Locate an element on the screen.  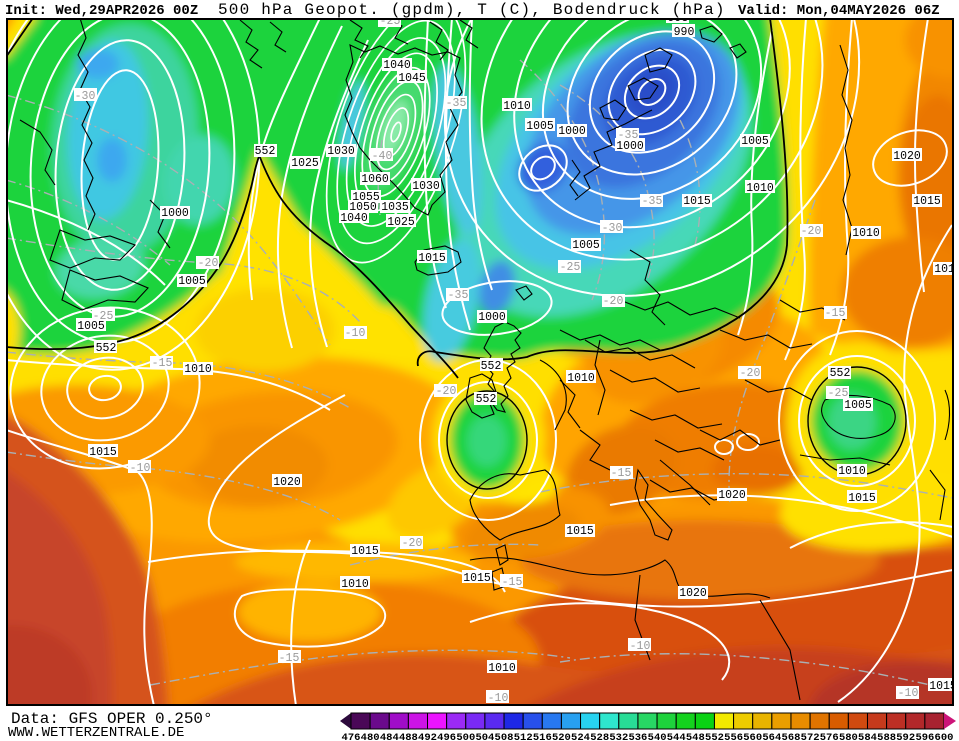
svg-text: 528 is located at coordinates (599, 736).